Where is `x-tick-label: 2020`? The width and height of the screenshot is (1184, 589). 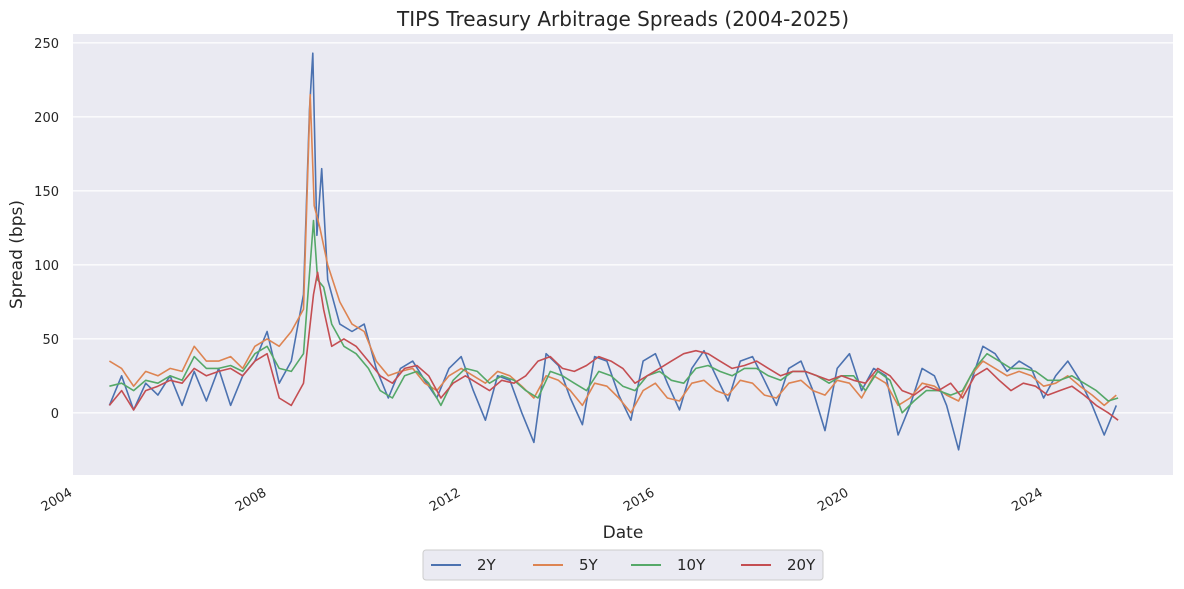
x-tick-label: 2020 is located at coordinates (833, 500).